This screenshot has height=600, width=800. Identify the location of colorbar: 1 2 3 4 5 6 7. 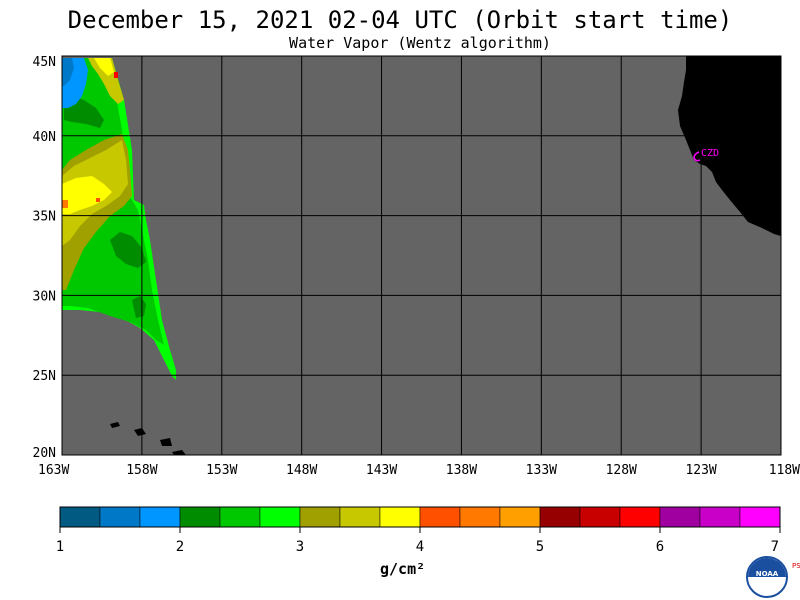
(418, 530).